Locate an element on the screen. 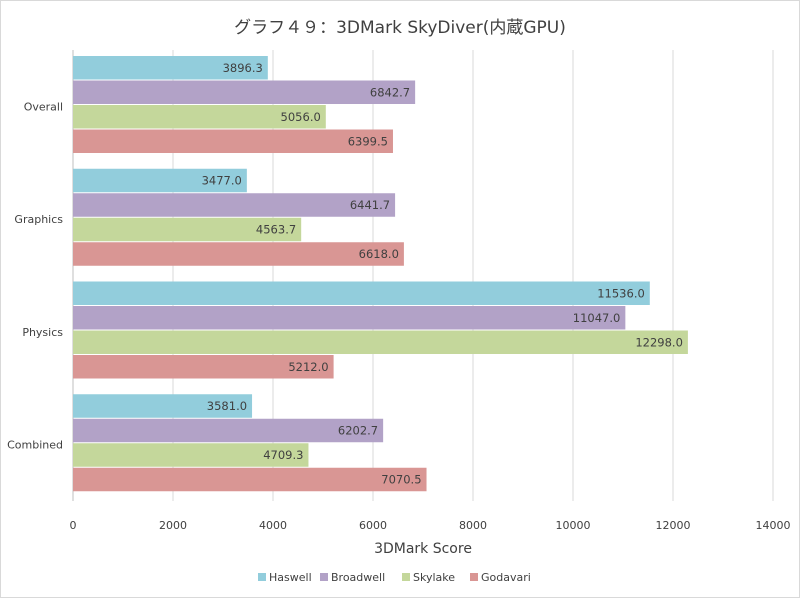  bar-godavari-combined is located at coordinates (250, 479).